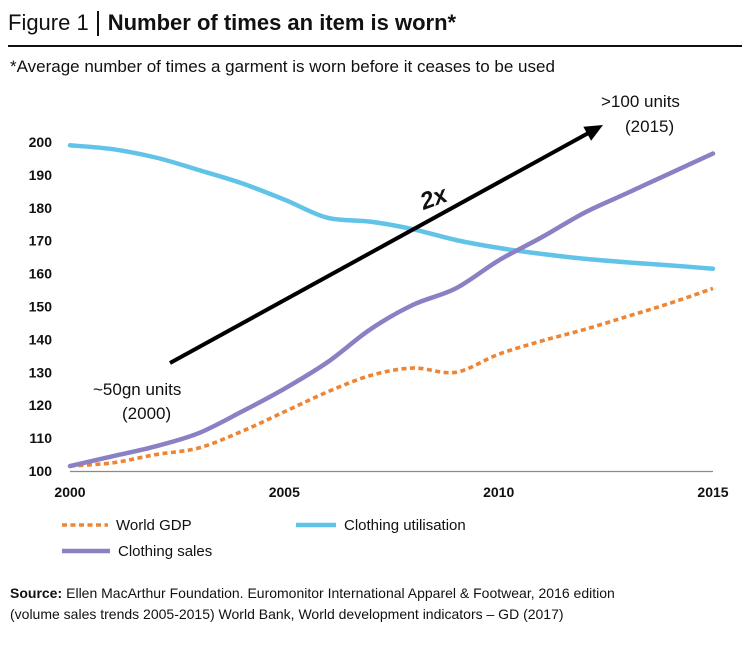 The width and height of the screenshot is (750, 670). I want to click on y-tick-label: 180, so click(41, 208).